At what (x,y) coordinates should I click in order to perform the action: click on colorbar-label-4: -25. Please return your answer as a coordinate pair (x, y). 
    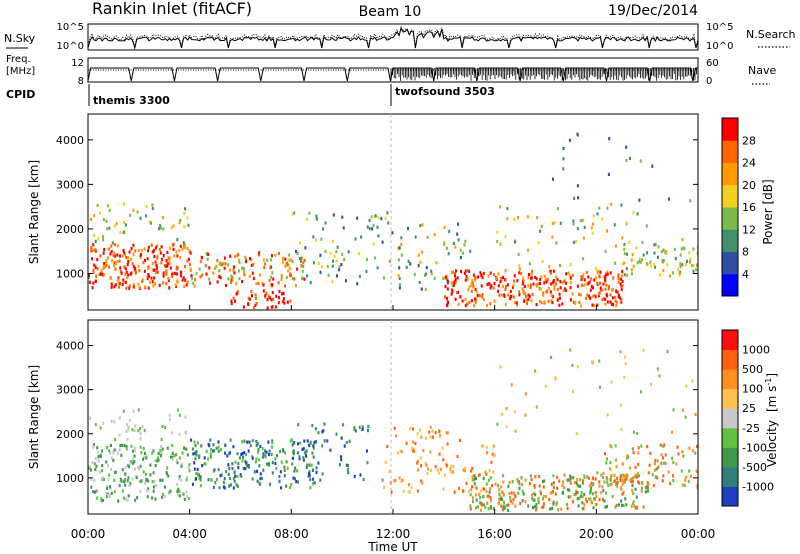
    Looking at the image, I should click on (751, 428).